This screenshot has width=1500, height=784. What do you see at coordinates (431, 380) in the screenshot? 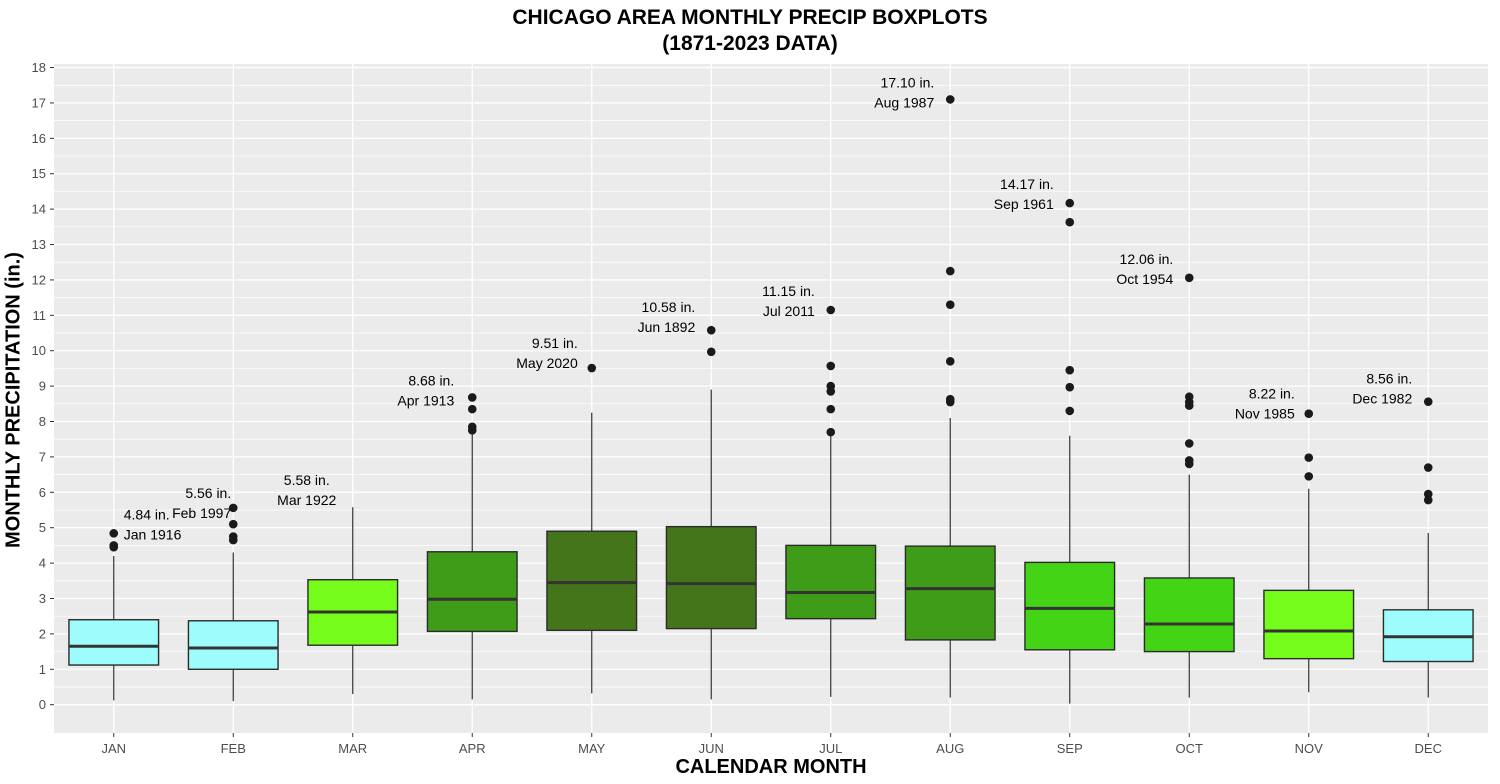
I see `record-value-label: 8.68 in.` at bounding box center [431, 380].